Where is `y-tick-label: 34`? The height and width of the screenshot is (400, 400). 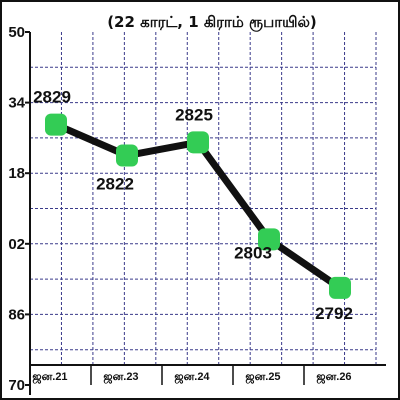
y-tick-label: 34 is located at coordinates (16, 103).